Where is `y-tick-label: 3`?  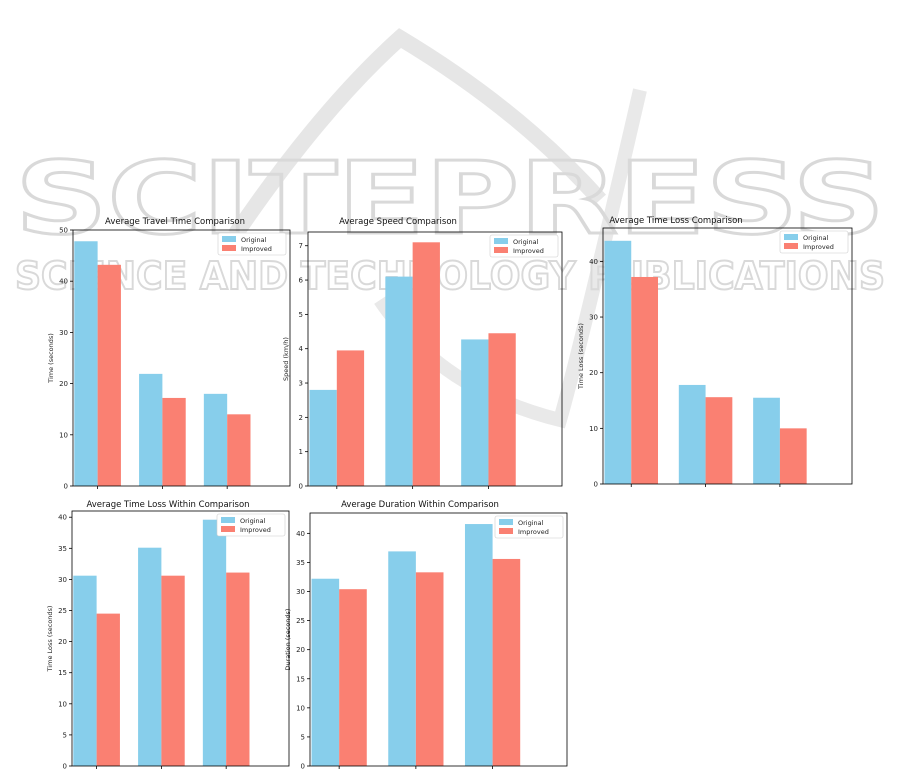
y-tick-label: 3 is located at coordinates (301, 384).